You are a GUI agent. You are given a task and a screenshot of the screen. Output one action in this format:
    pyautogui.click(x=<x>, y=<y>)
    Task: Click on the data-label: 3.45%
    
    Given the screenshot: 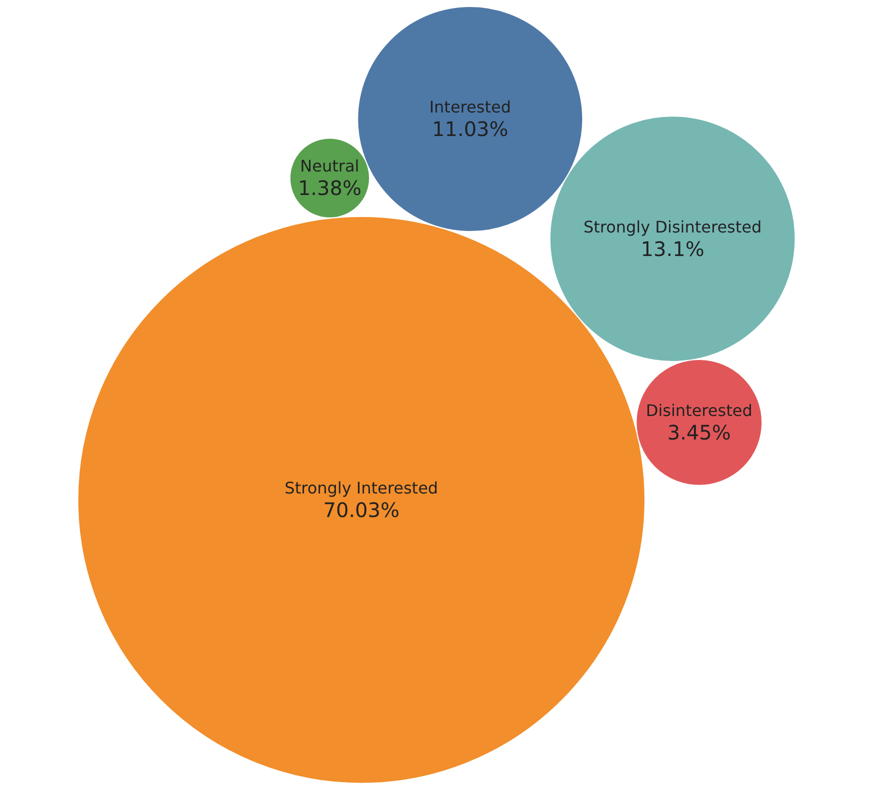 What is the action you would take?
    pyautogui.click(x=699, y=432)
    